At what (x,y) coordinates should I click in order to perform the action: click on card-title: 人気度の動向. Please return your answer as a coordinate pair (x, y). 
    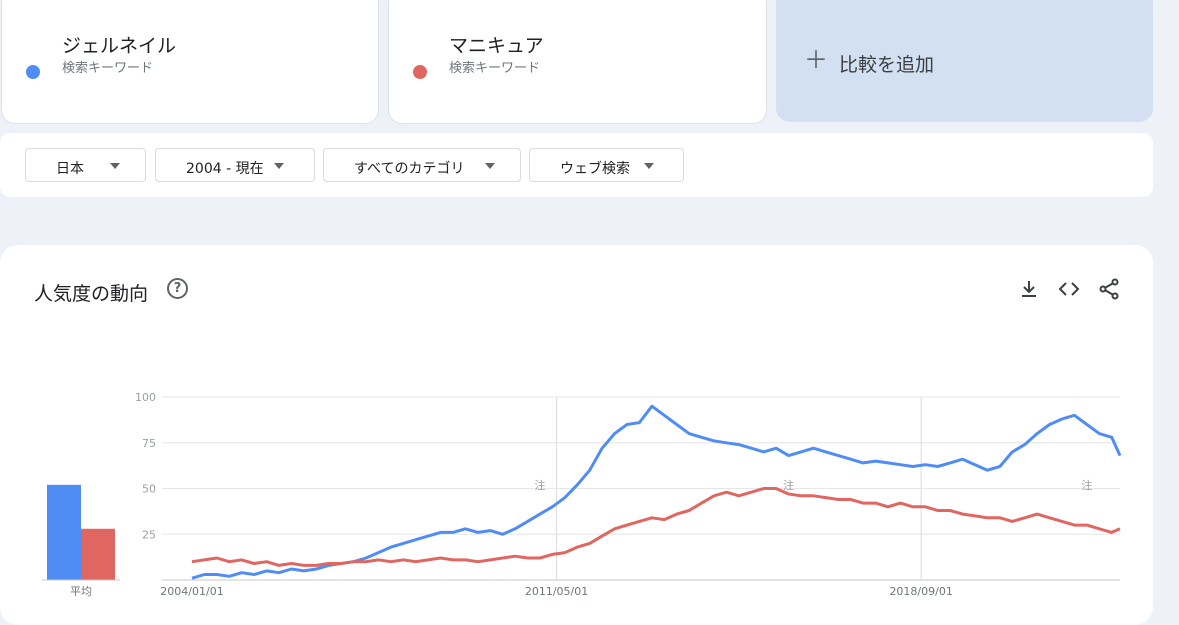
    Looking at the image, I should click on (91, 294).